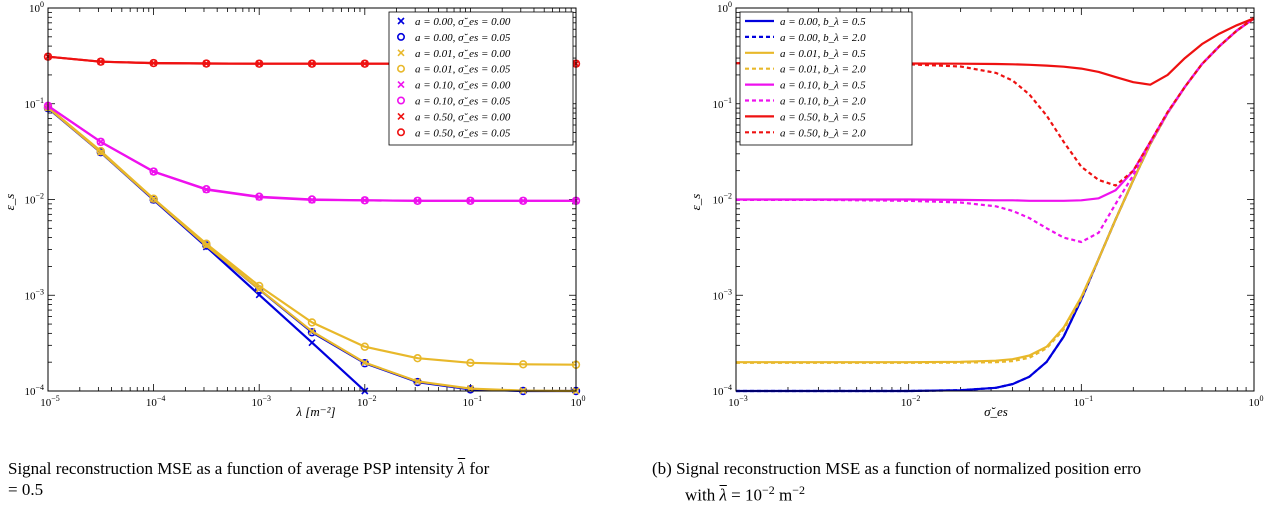 The height and width of the screenshot is (508, 1280). I want to click on legend-label: a = 0.01, σ̆_es = 0.05, so click(463, 70).